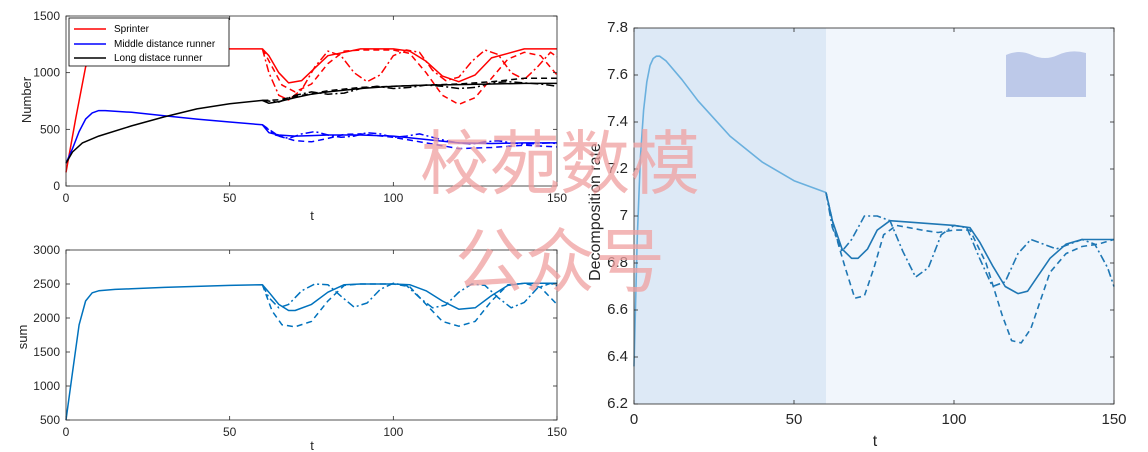  Describe the element at coordinates (312, 215) in the screenshot. I see `chart-number-xlabel: t` at that location.